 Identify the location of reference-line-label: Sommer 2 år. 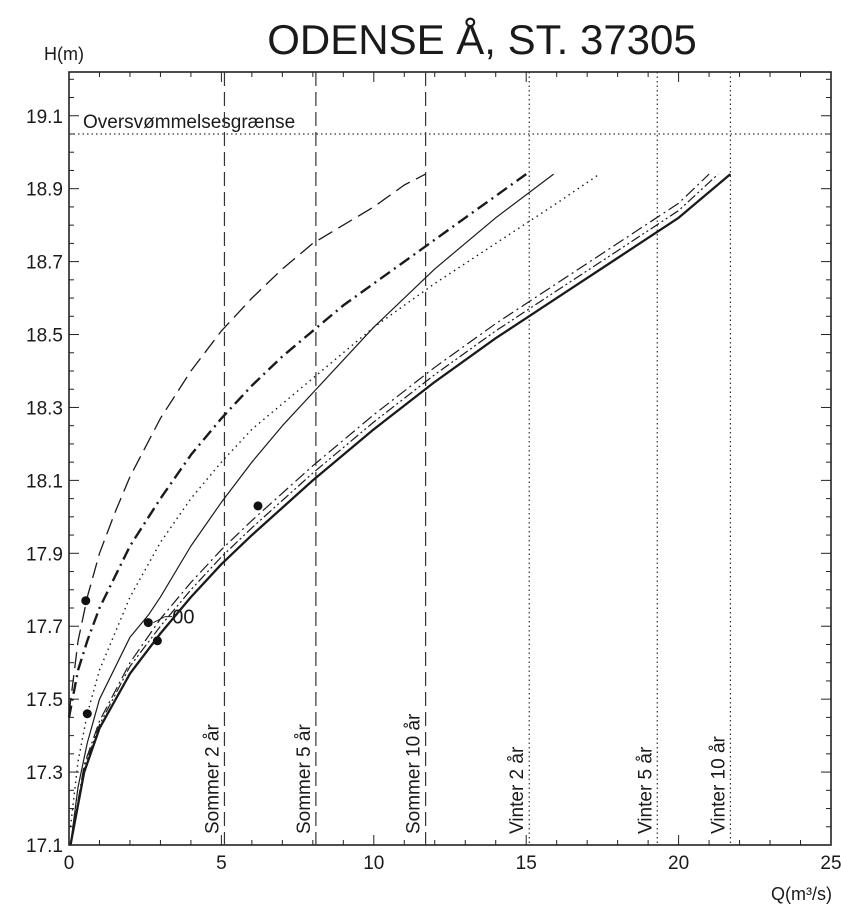
(212, 779).